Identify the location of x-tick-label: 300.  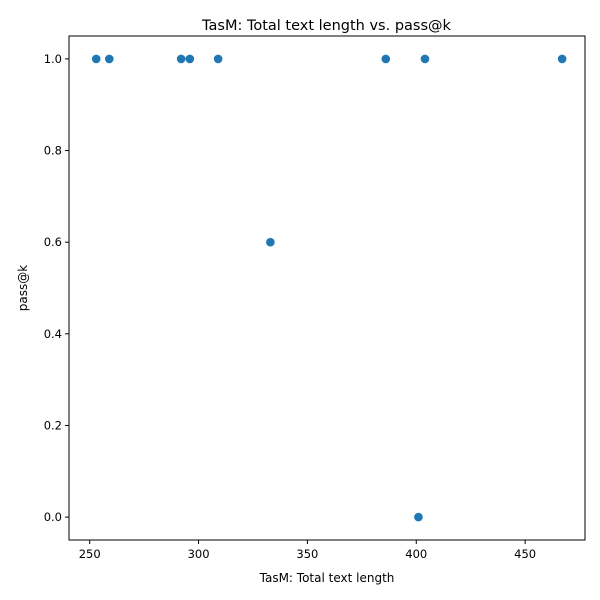
(199, 554).